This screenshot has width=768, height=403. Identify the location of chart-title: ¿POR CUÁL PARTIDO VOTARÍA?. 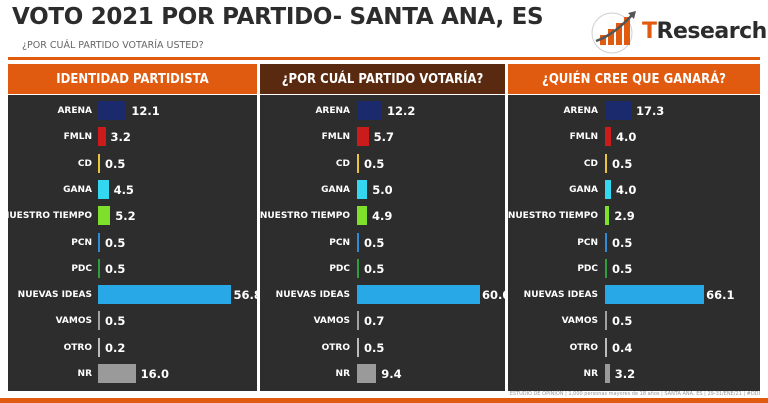
(382, 79).